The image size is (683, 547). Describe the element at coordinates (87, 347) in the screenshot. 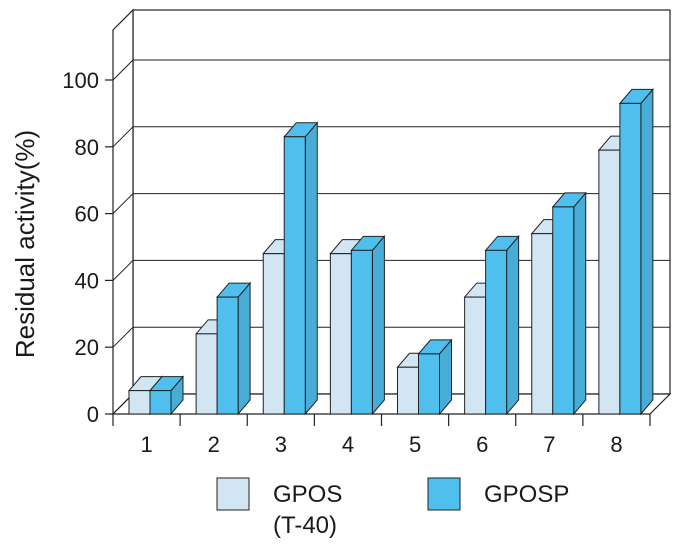

I see `y-tick-label: 20` at that location.